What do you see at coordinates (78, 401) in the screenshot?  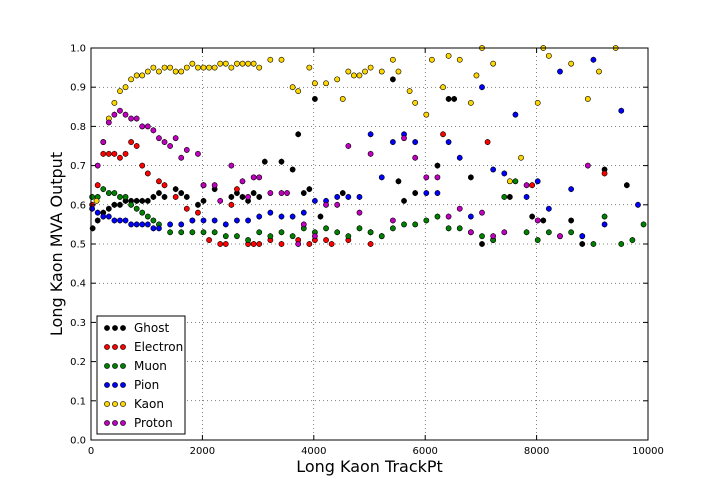 I see `y-tick-label: 0.1` at bounding box center [78, 401].